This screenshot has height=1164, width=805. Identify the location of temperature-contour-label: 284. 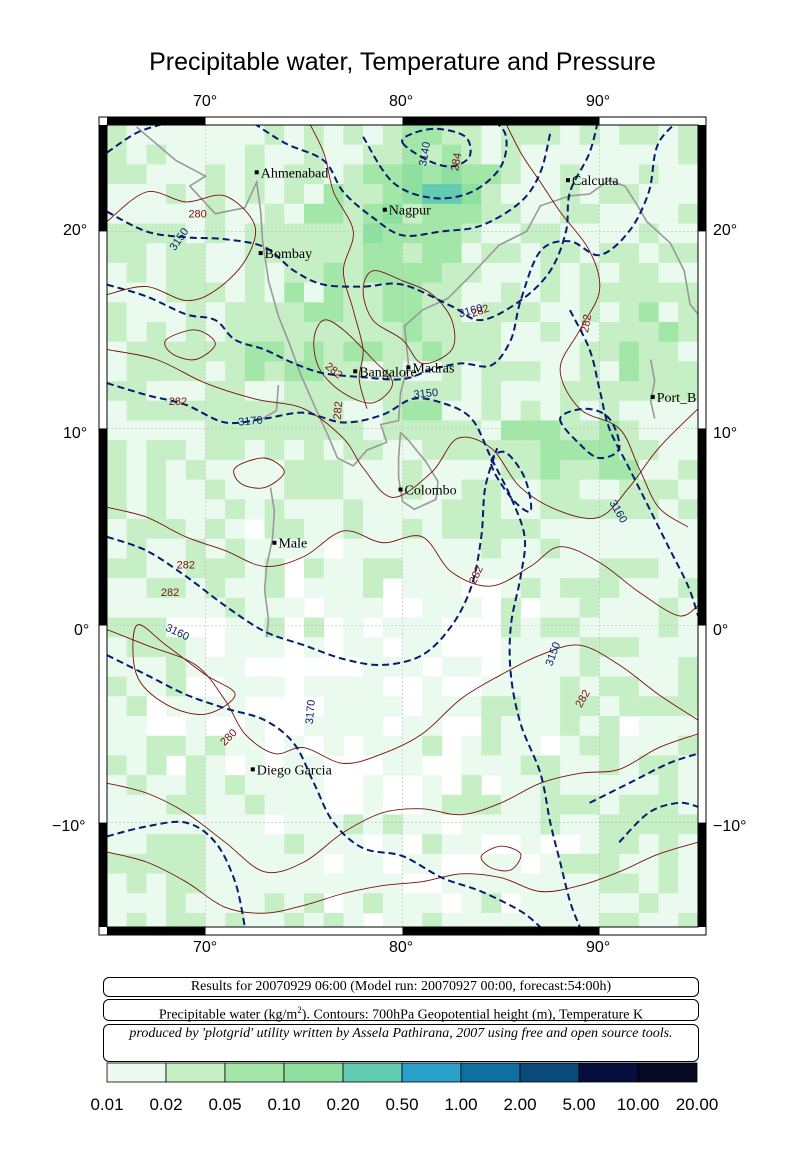
(456, 162).